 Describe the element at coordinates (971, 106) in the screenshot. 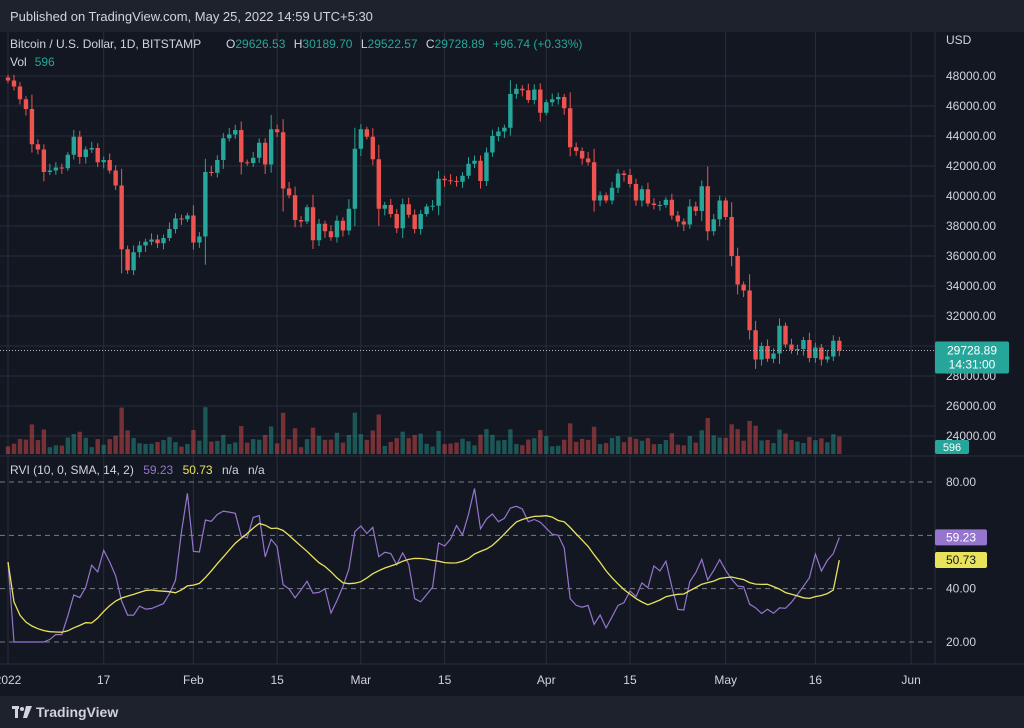

I see `price-tick-label: 46000.00` at that location.